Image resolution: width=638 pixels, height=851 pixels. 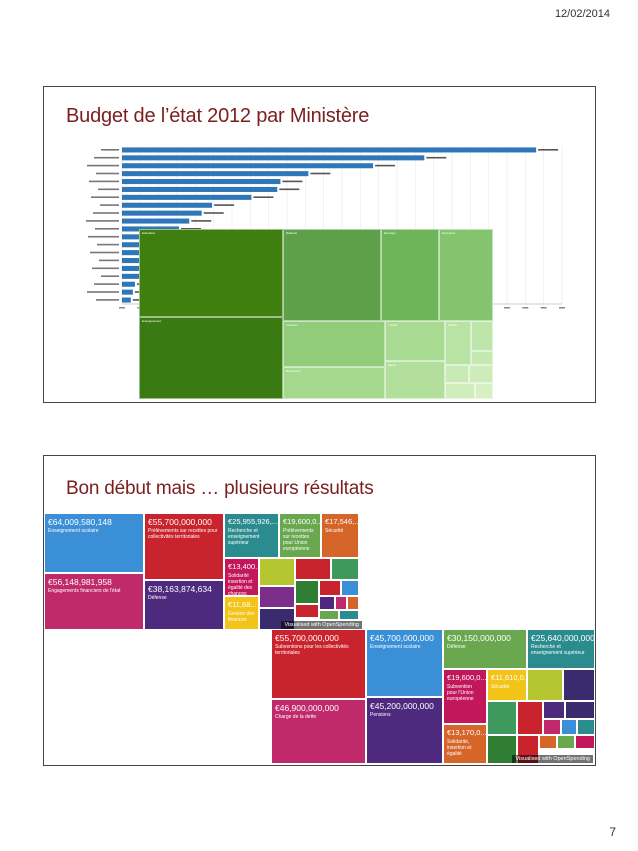 What do you see at coordinates (415, 380) in the screenshot?
I see `treemap-cell: Santé` at bounding box center [415, 380].